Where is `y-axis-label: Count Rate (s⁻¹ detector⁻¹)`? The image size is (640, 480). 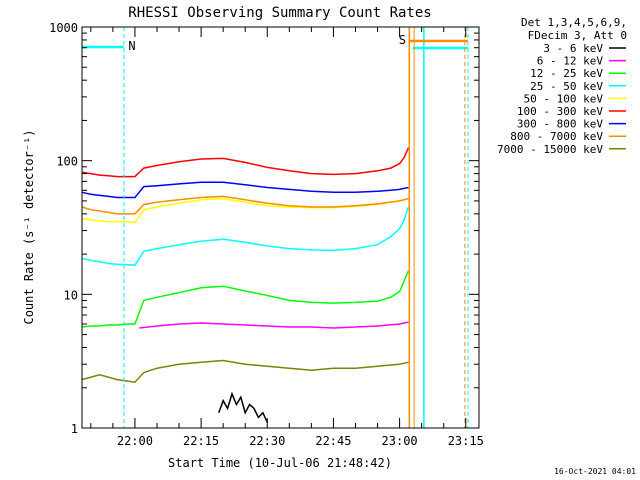 y-axis-label: Count Rate (s⁻¹ detector⁻¹) is located at coordinates (29, 226).